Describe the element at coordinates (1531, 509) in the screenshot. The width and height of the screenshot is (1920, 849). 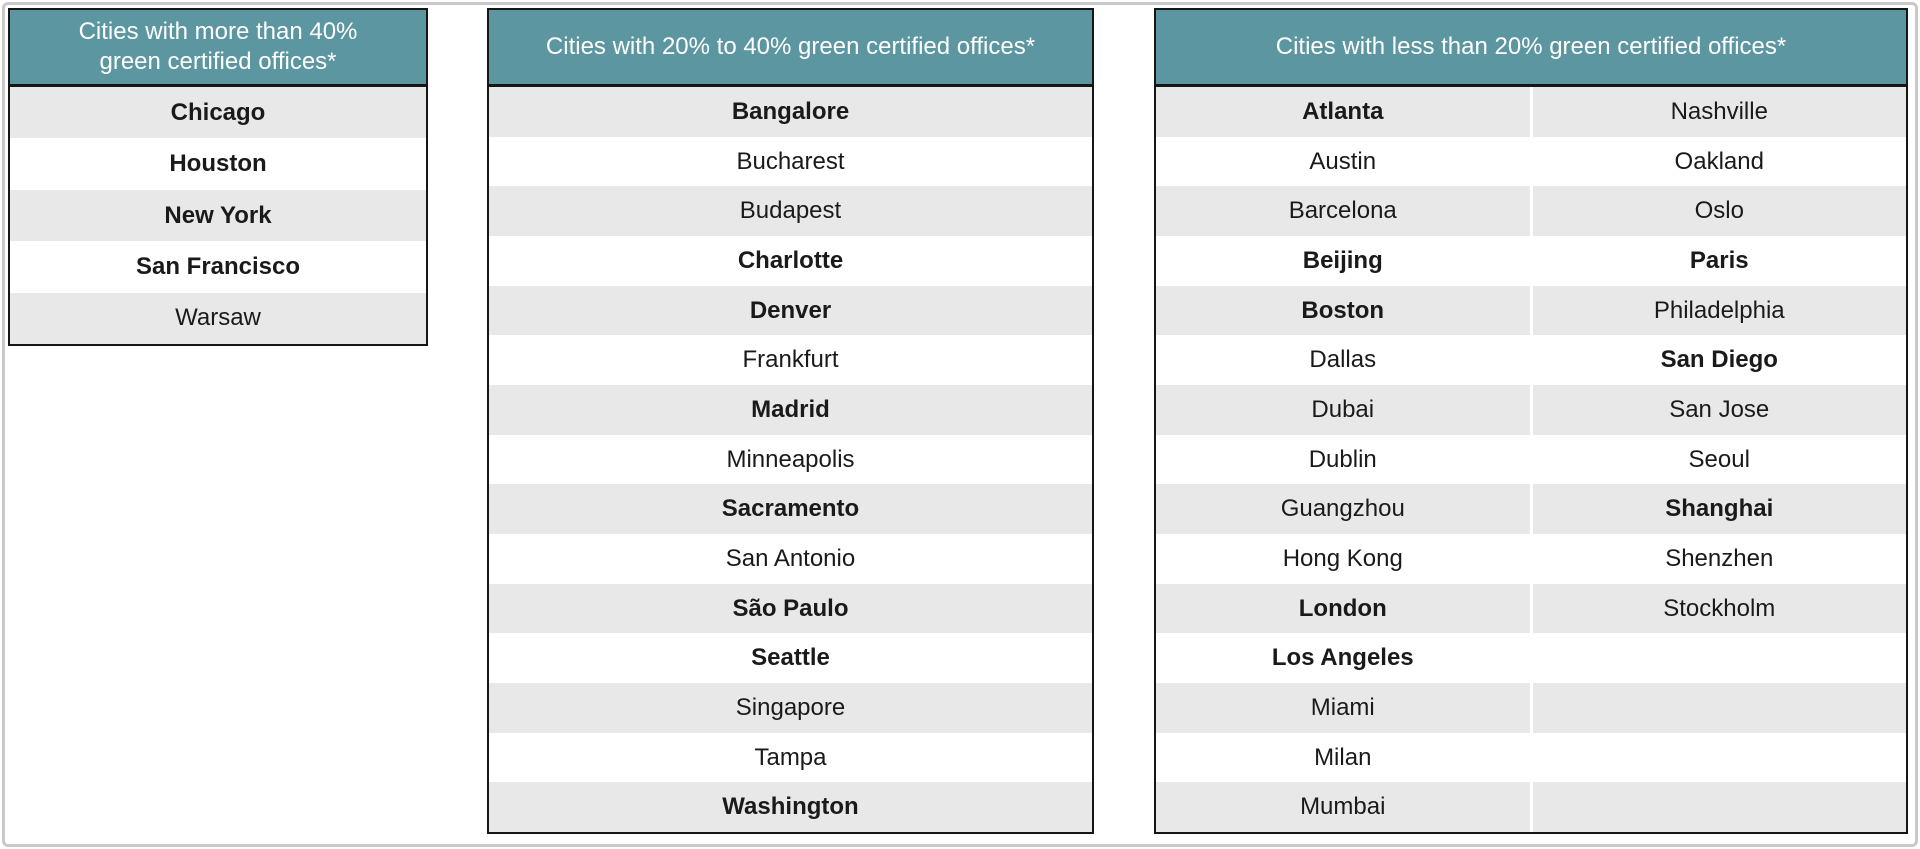
I see `table-row: Guangzhou Shanghai` at that location.